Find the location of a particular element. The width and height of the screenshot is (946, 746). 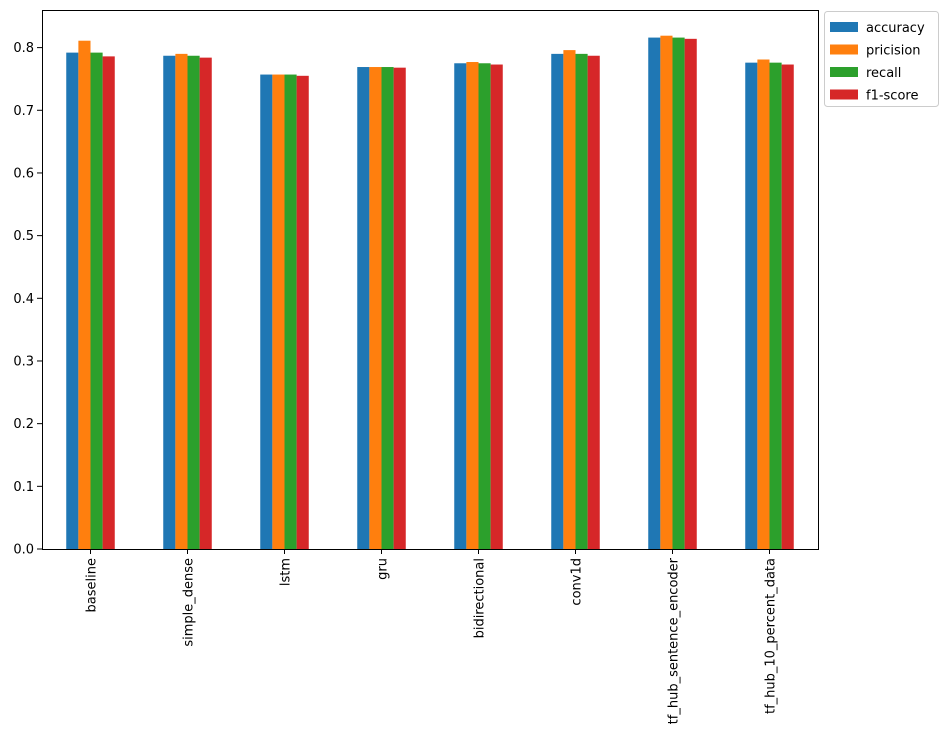

legend-label-recall: recall is located at coordinates (883, 73).